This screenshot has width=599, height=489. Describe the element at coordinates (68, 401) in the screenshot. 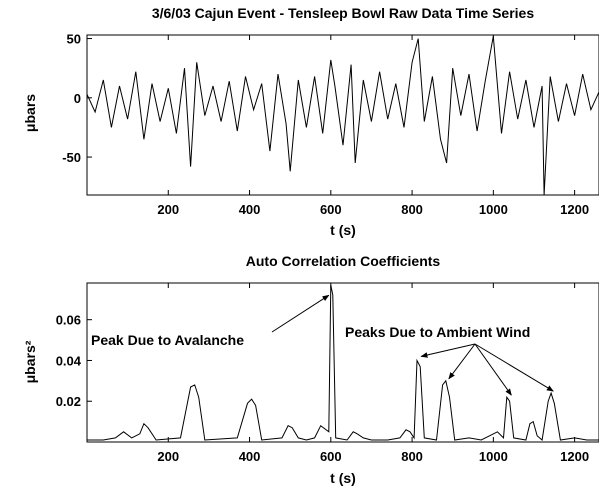

I see `autocorrelation-y-tick-label: 0.02` at that location.